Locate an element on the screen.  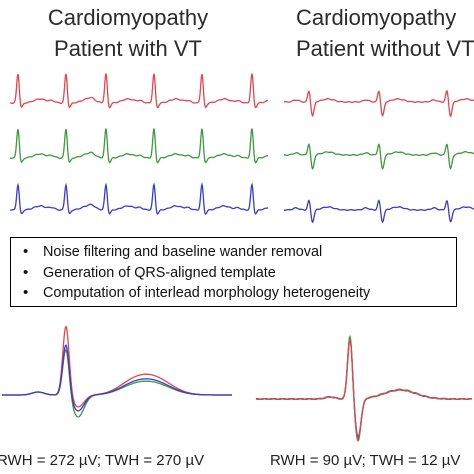
right-lead-blue-trace is located at coordinates (379, 211).